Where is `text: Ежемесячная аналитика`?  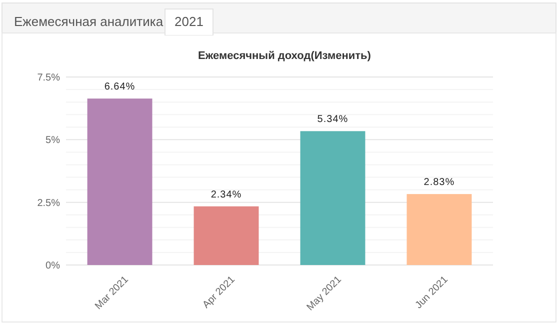
text: Ежемесячная аналитика is located at coordinates (89, 21).